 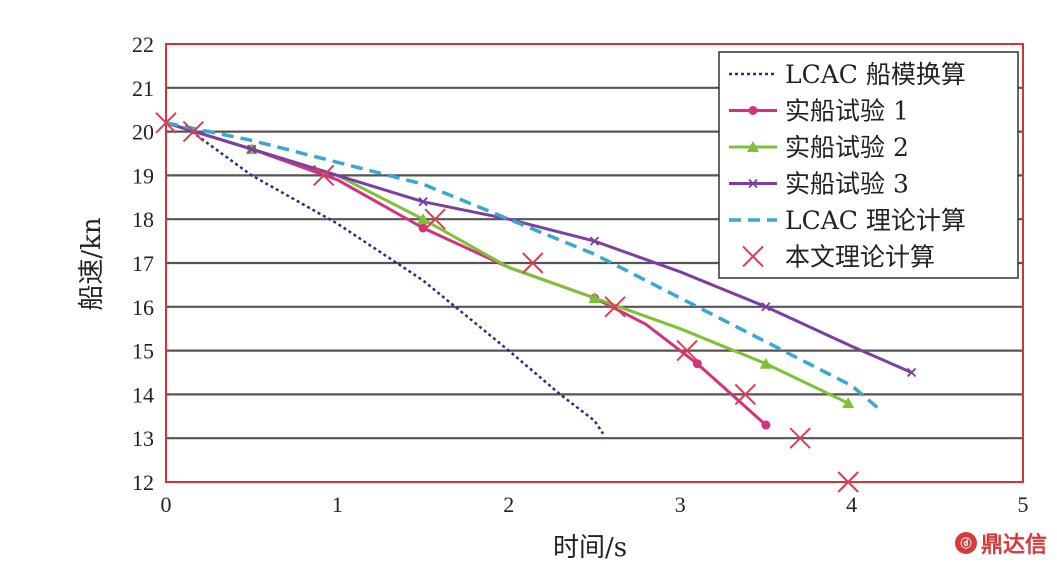 What do you see at coordinates (847, 111) in the screenshot?
I see `legend-label-2: 实船试验 1` at bounding box center [847, 111].